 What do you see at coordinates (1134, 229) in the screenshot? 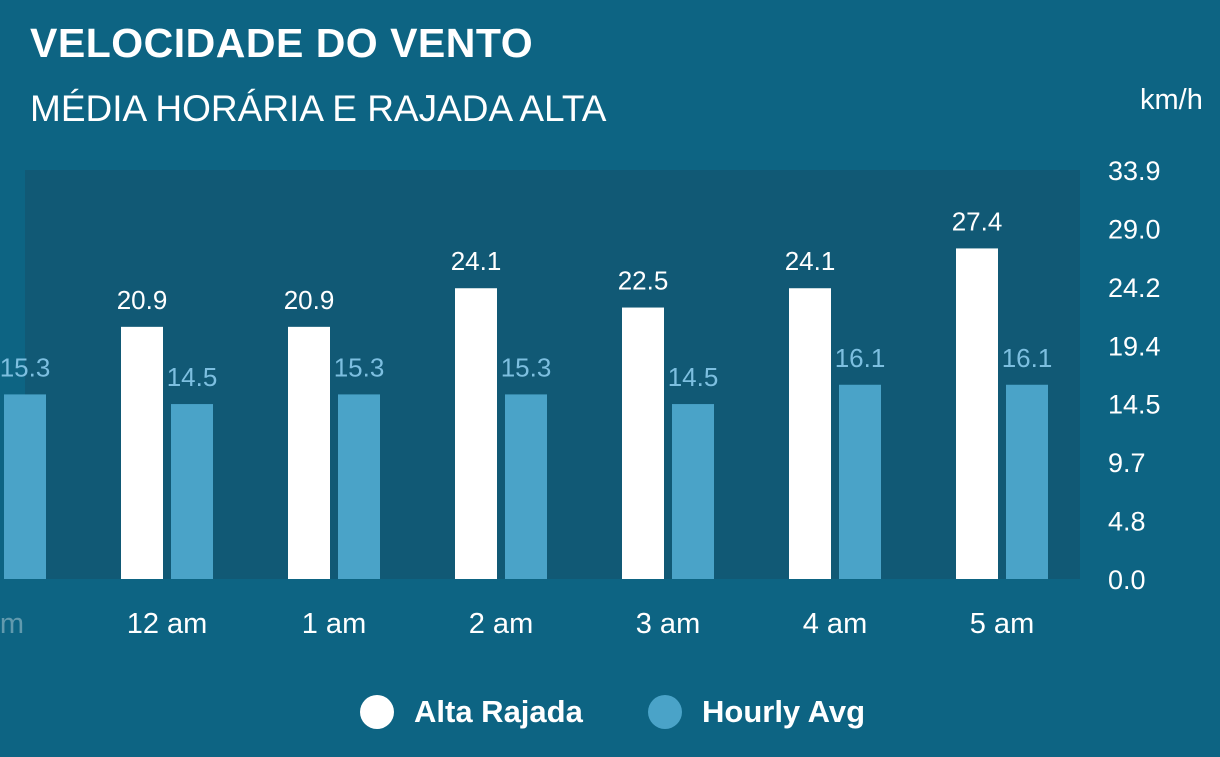
I see `y-tick-label: 29.0` at bounding box center [1134, 229].